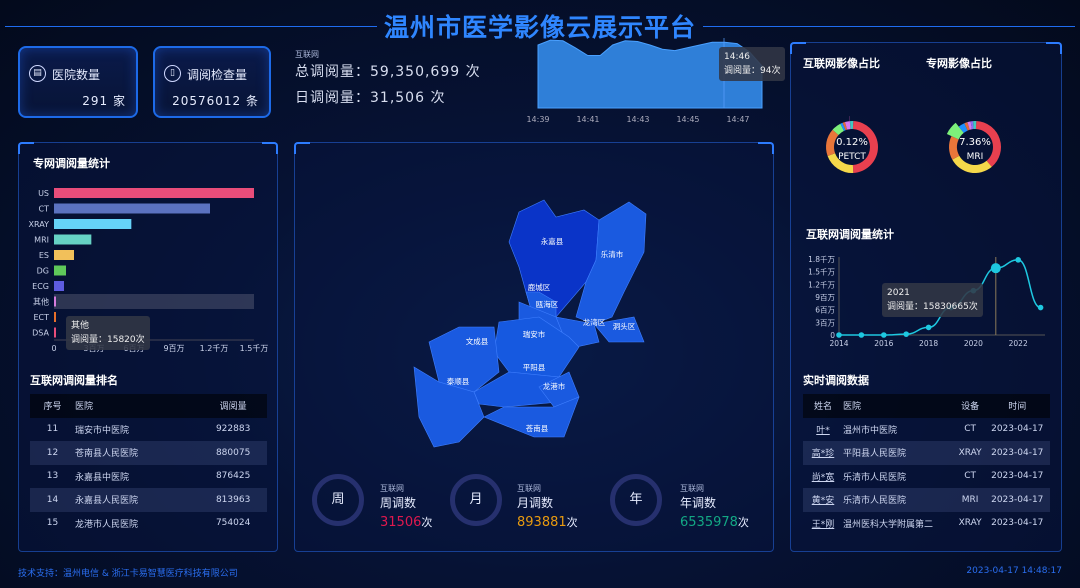  What do you see at coordinates (552, 241) in the screenshot?
I see `map-region-label: 永嘉县` at bounding box center [552, 241].